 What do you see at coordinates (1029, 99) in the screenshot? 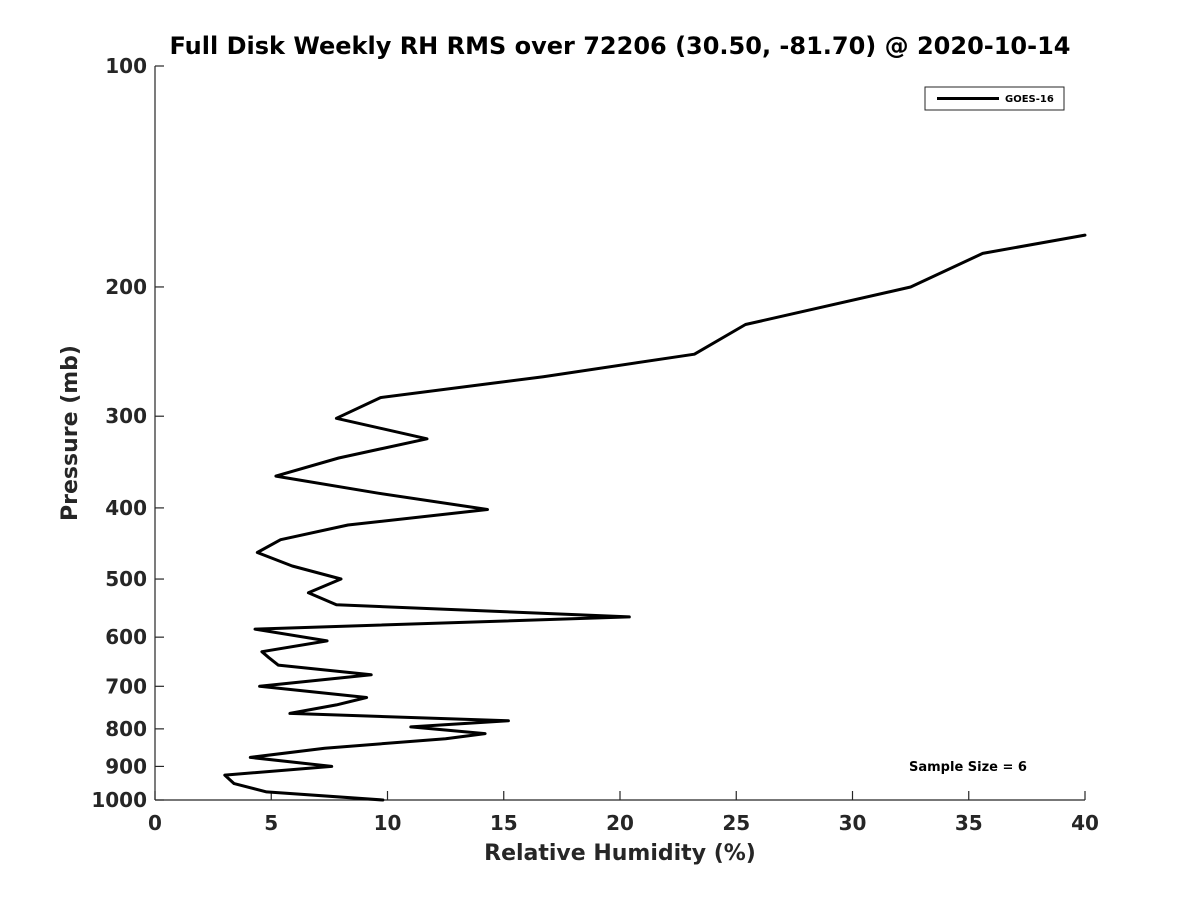
I see `legend-label: GOES-16` at bounding box center [1029, 99].